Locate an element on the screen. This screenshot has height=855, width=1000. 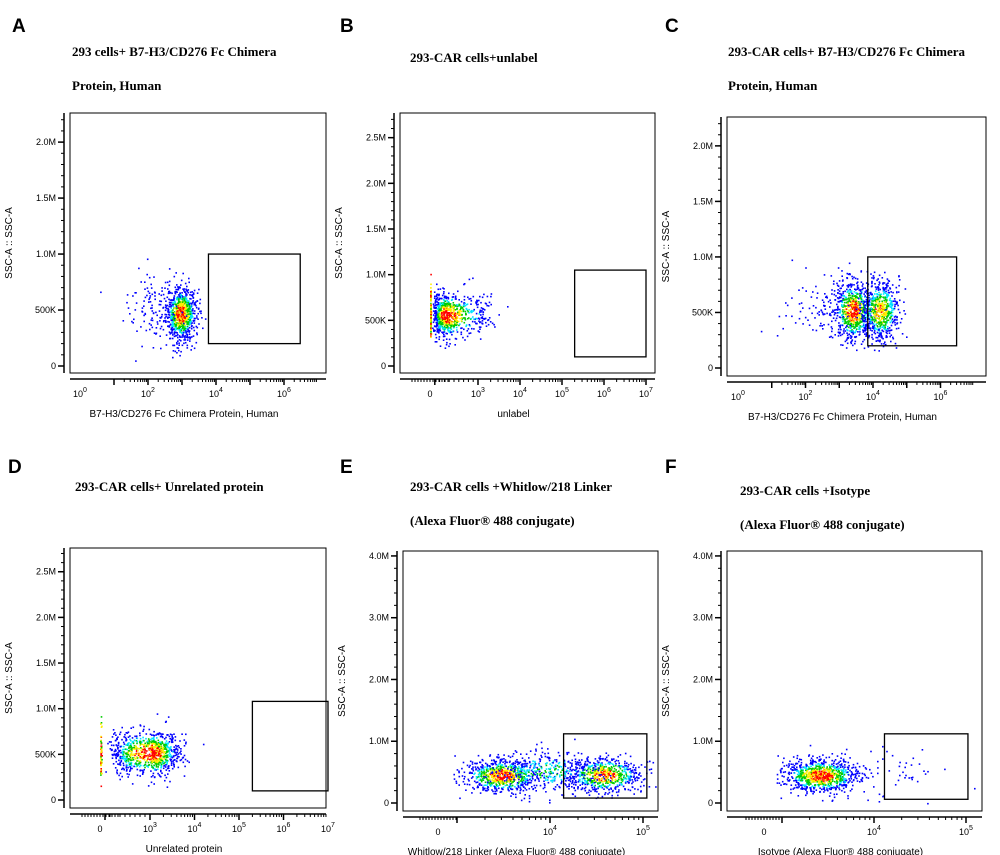
x-tick-base: 10 is located at coordinates (602, 394).